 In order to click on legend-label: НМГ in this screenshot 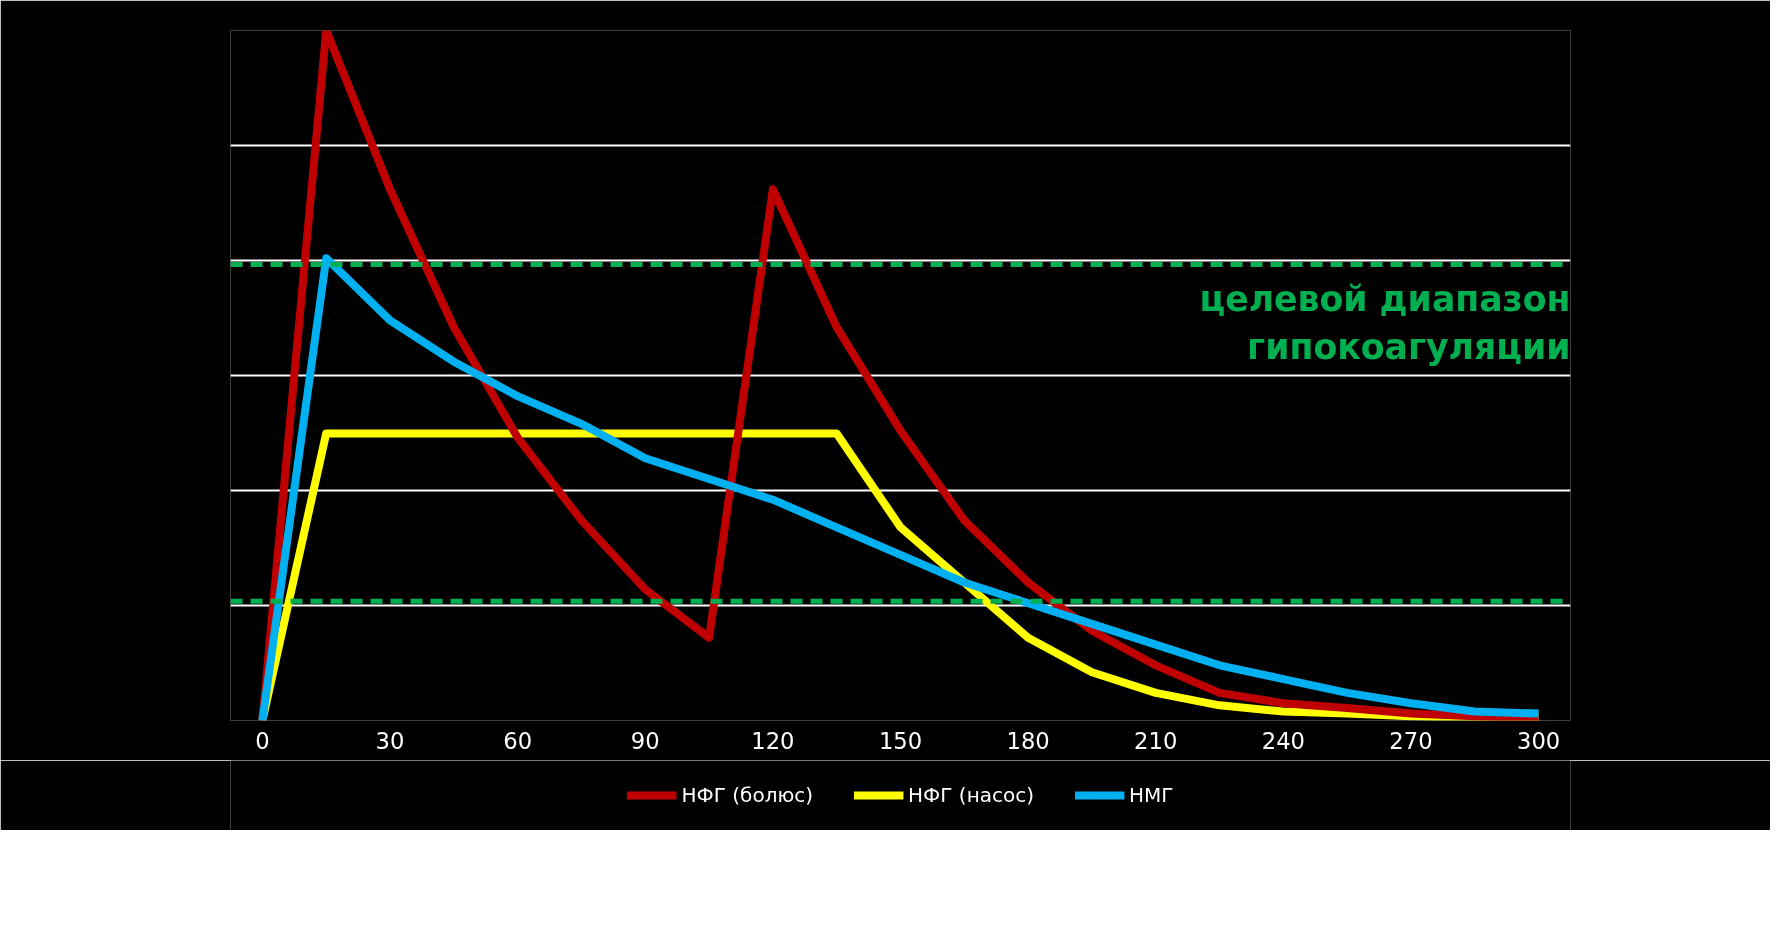, I will do `click(1151, 795)`.